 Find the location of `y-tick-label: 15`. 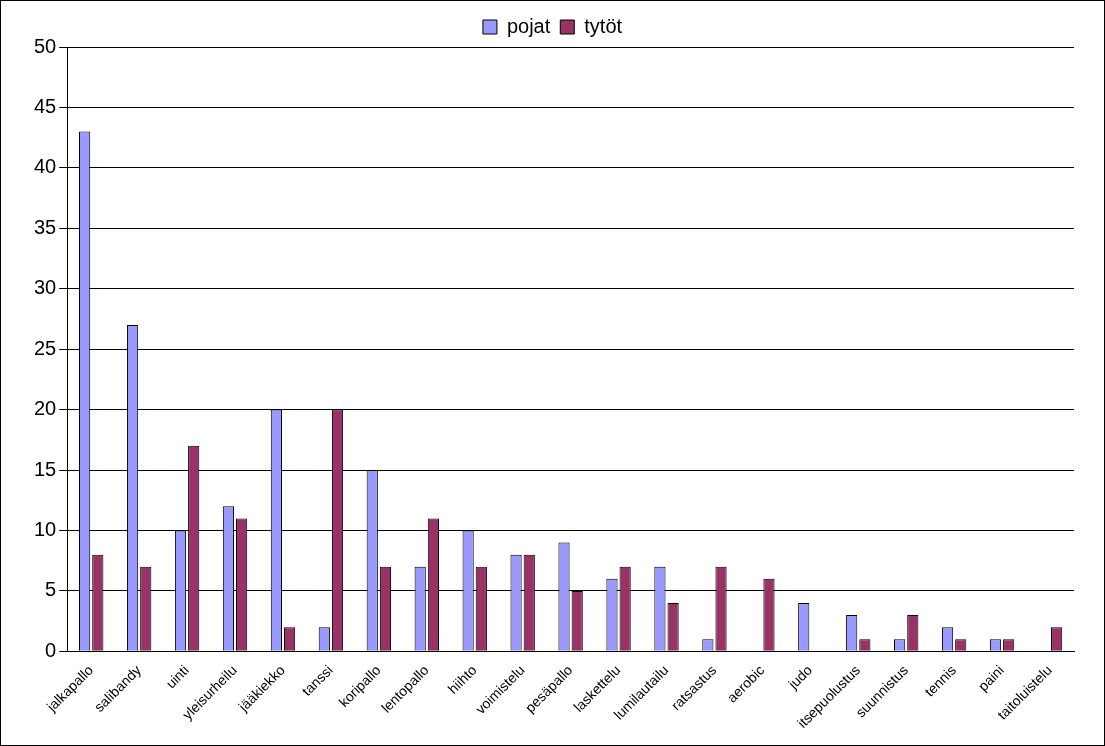

y-tick-label: 15 is located at coordinates (45, 468).